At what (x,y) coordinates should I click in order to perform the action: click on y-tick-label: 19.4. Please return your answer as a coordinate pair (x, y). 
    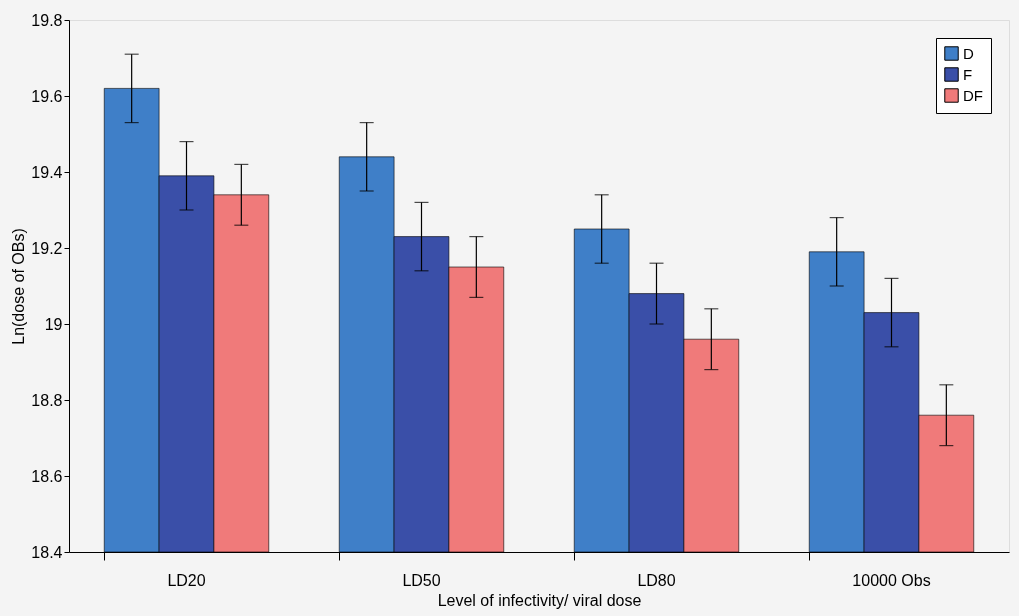
    Looking at the image, I should click on (47, 172).